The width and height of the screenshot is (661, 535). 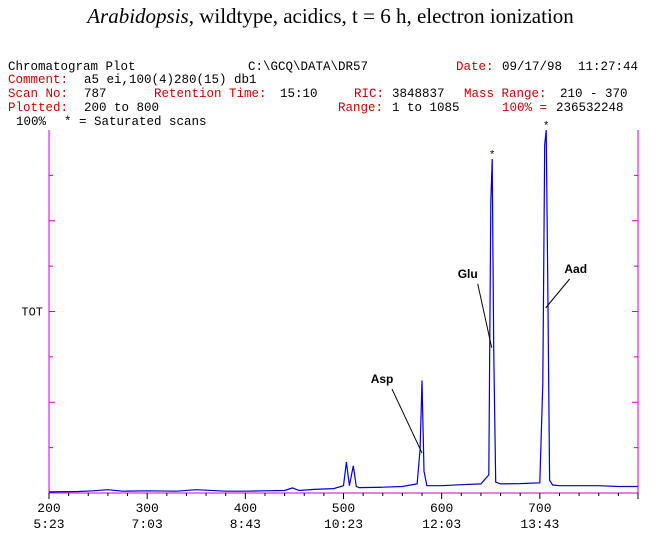 What do you see at coordinates (31, 122) in the screenshot?
I see `top-scale-label: 100%` at bounding box center [31, 122].